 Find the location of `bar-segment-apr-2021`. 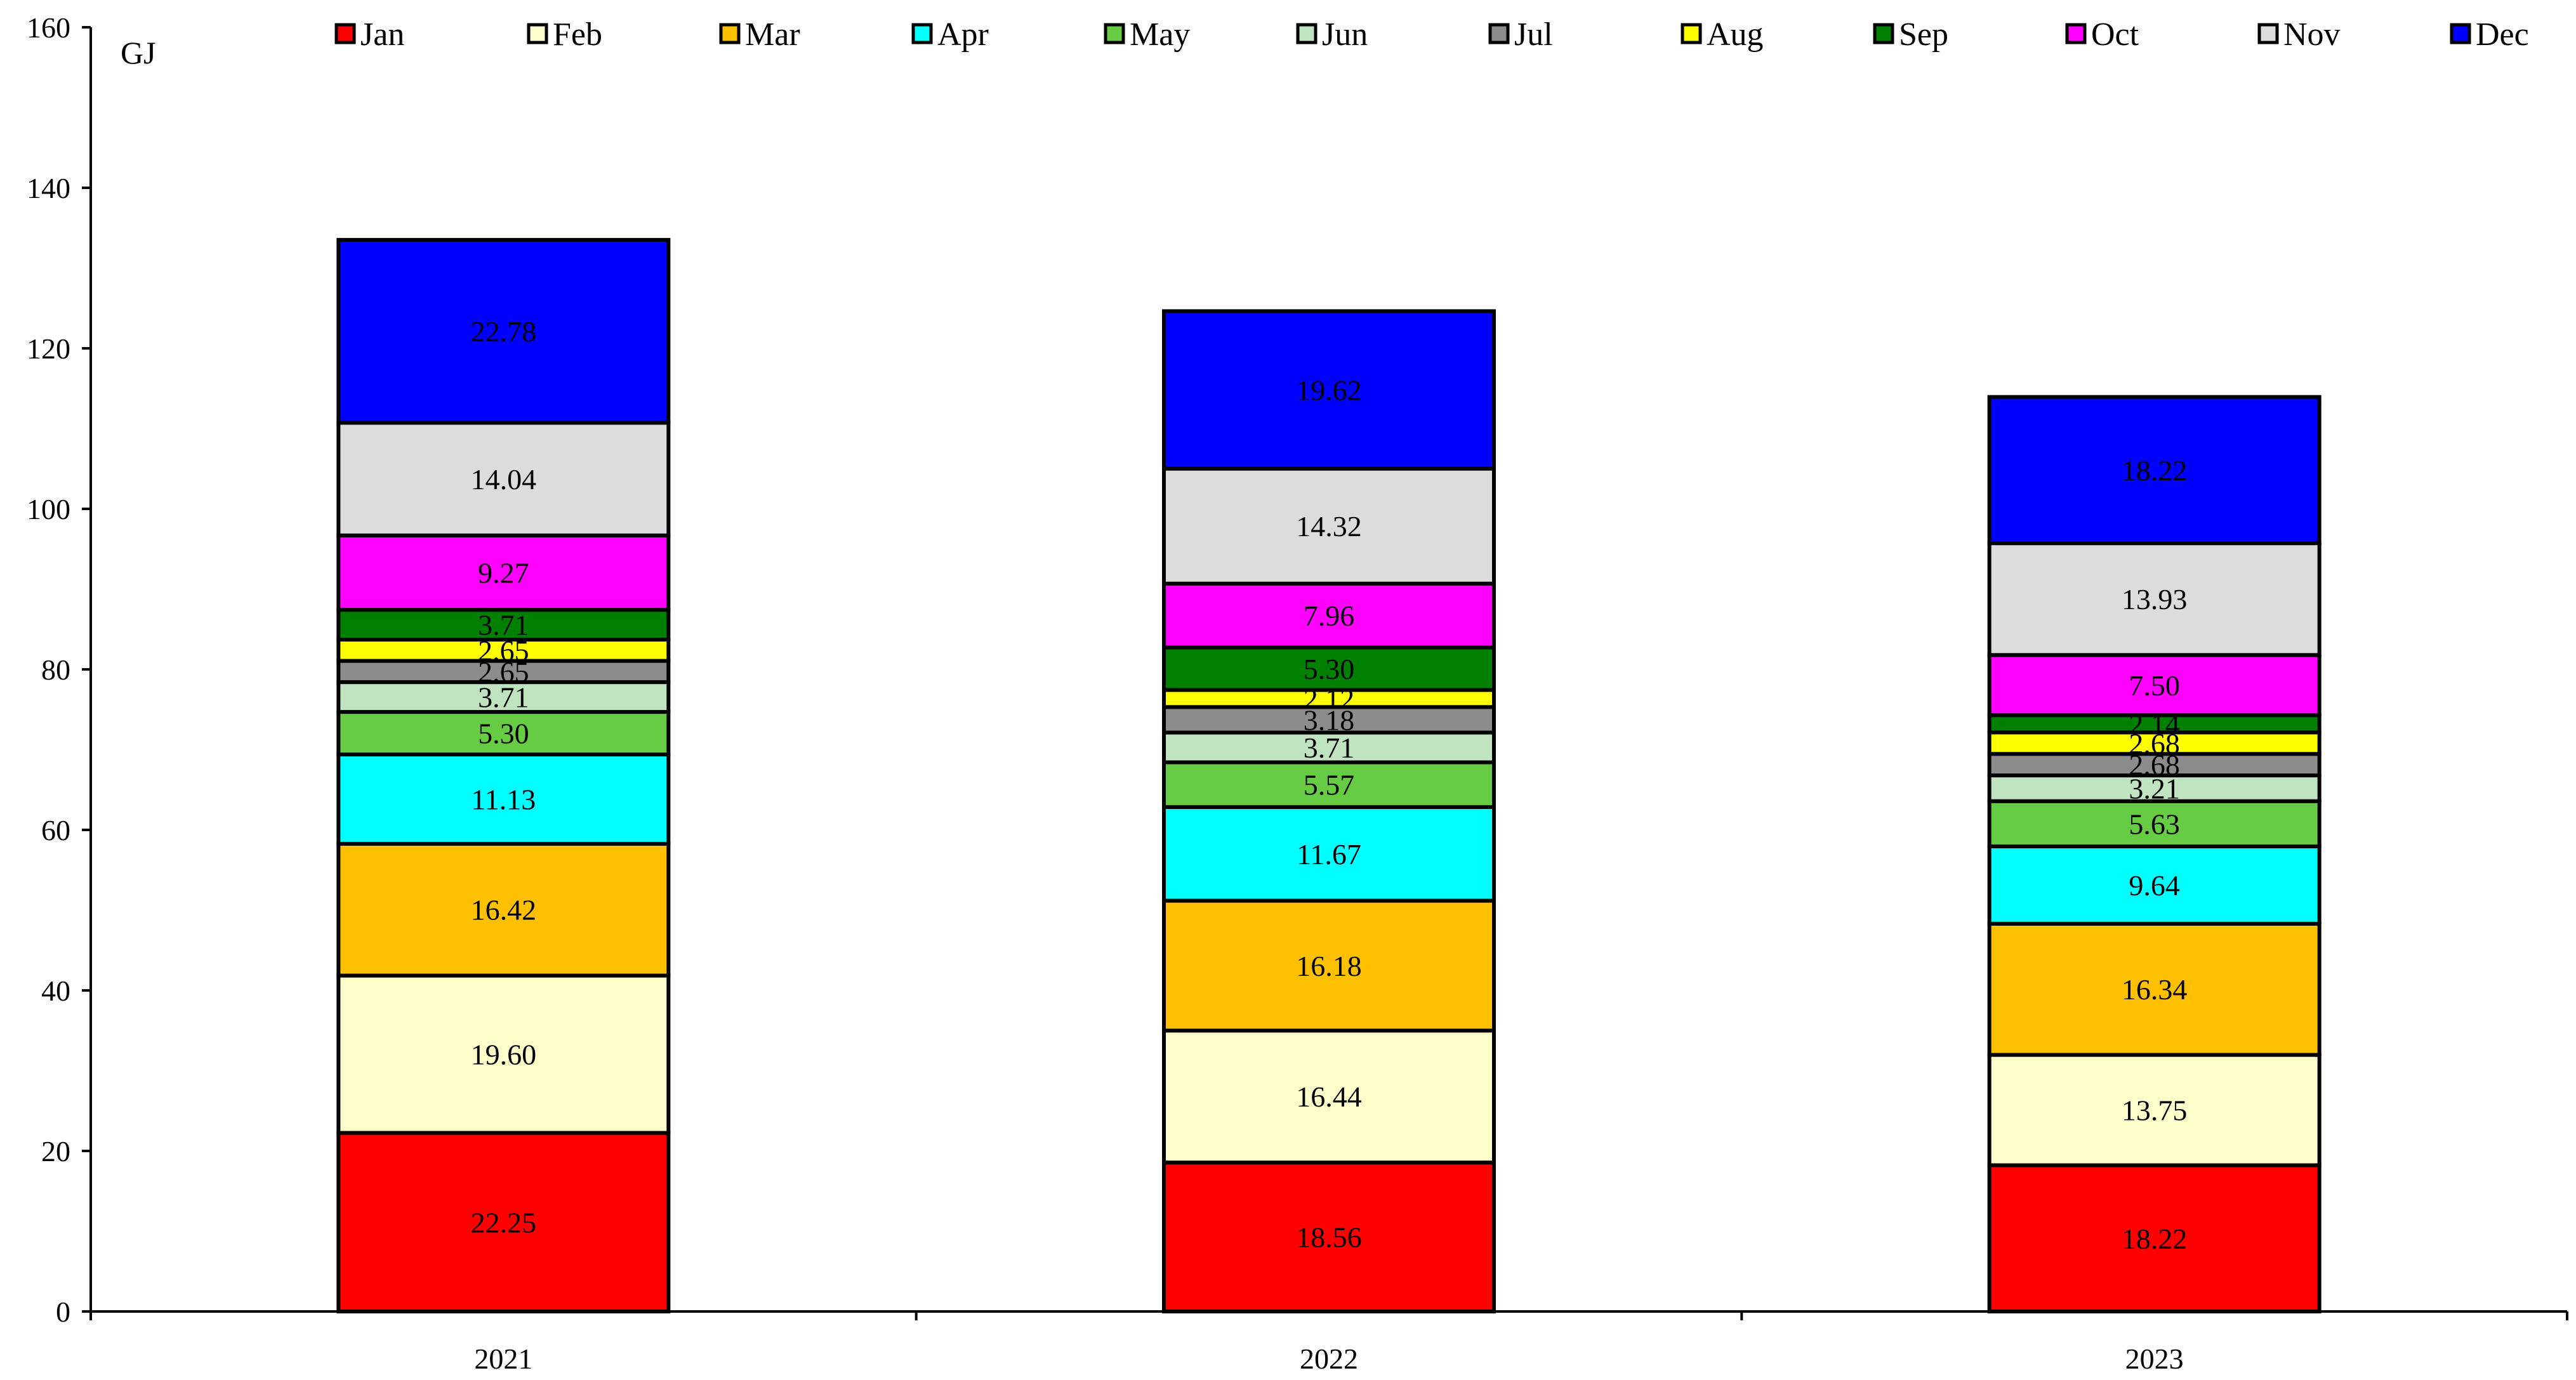

bar-segment-apr-2021 is located at coordinates (503, 799).